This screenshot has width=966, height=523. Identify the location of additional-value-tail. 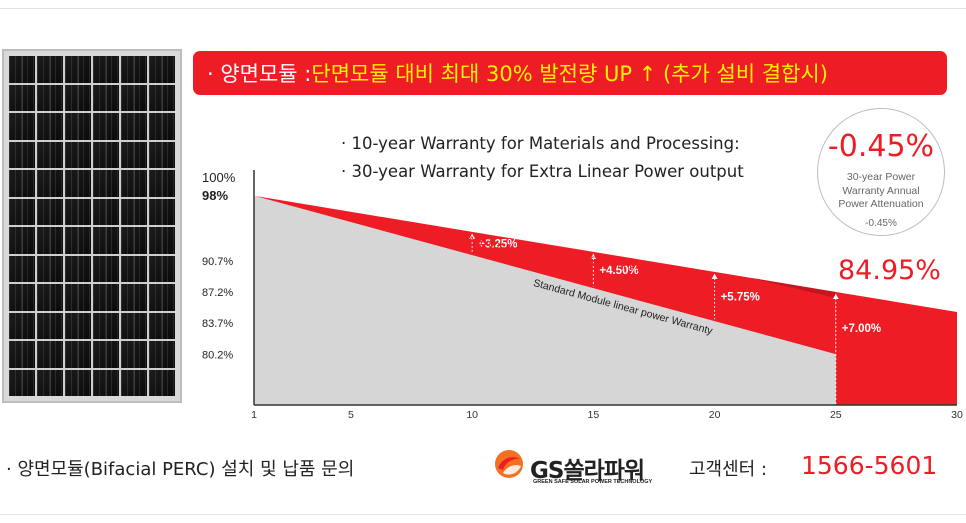
(896, 348).